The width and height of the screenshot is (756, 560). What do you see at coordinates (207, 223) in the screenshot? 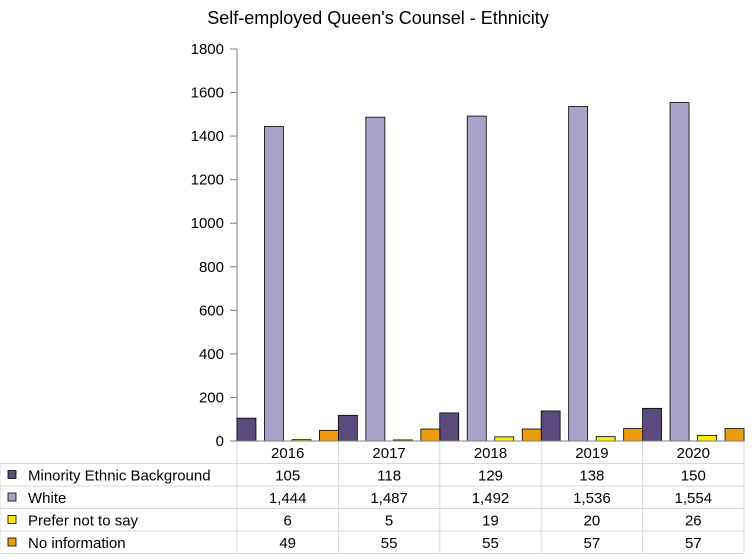
I see `y-tick-label: 1000` at bounding box center [207, 223].